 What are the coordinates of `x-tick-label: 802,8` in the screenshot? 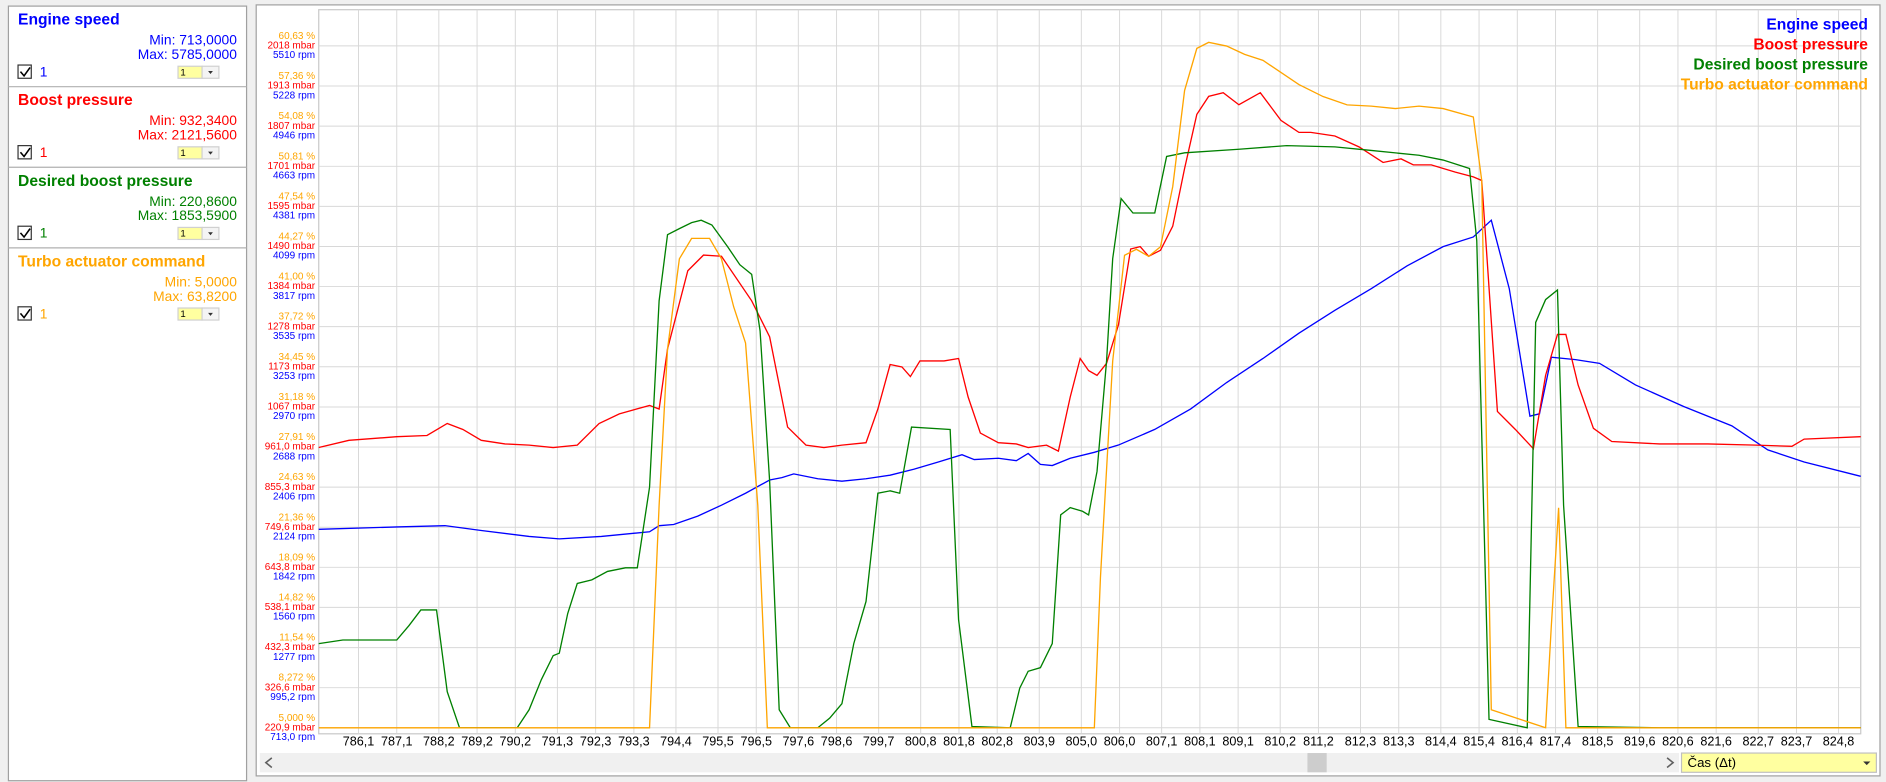 It's located at (997, 742).